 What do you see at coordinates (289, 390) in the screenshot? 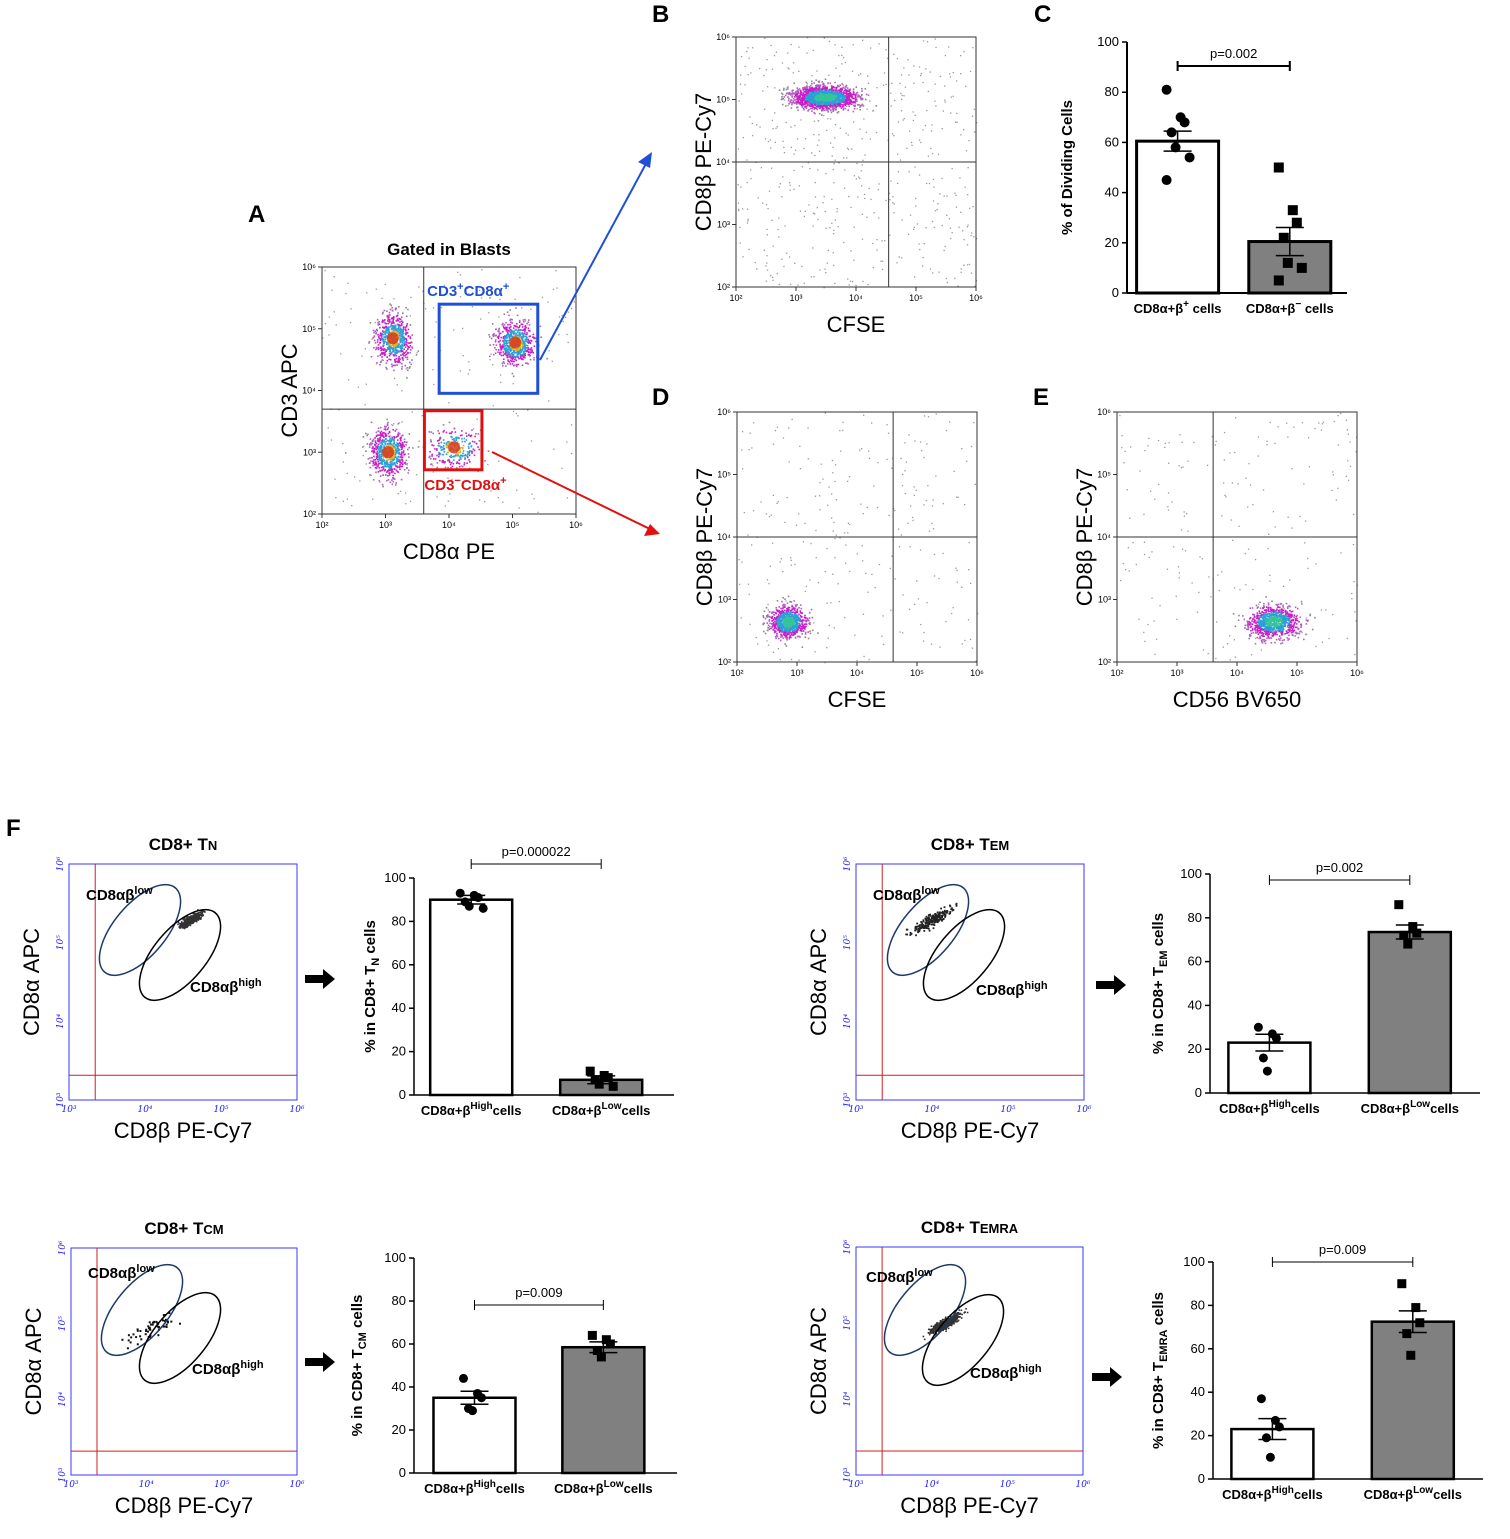
I see `y-axis-label: CD3 APC` at bounding box center [289, 390].